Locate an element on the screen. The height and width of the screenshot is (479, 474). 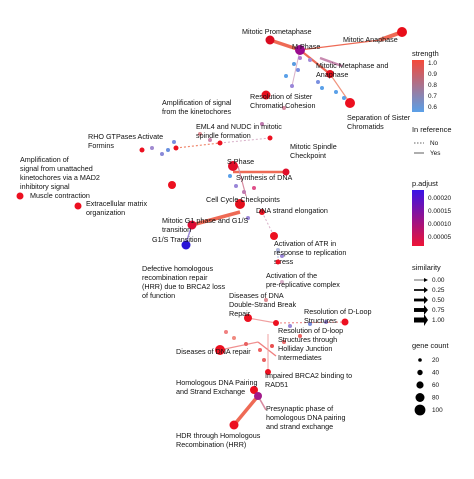
node-label: S Phase is located at coordinates (240, 161).